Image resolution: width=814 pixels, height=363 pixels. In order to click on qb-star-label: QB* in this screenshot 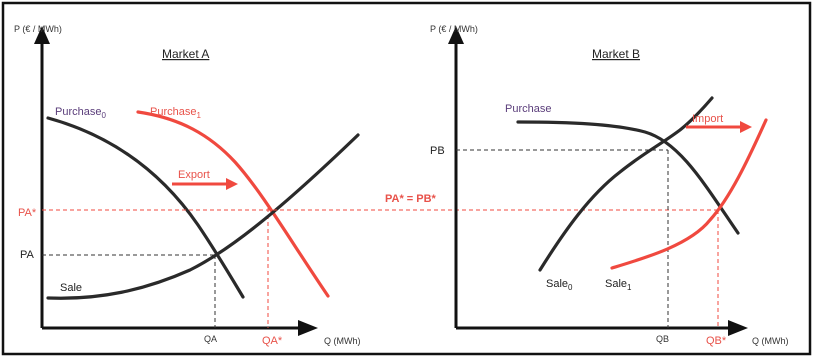, I will do `click(716, 341)`.